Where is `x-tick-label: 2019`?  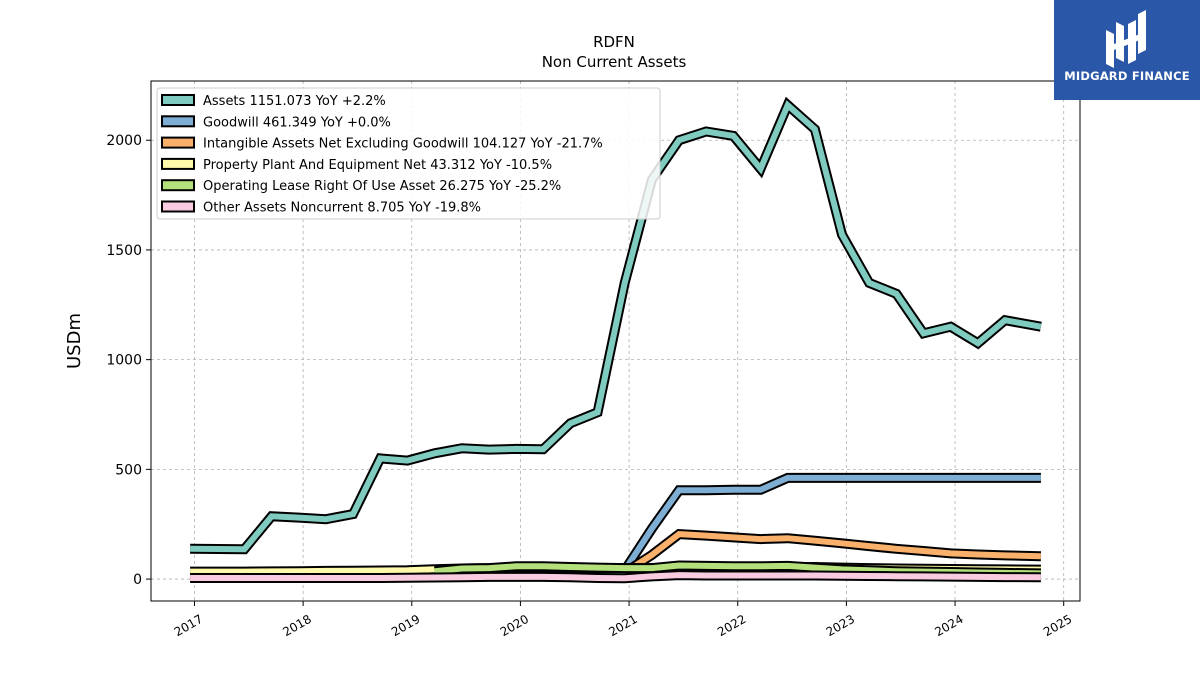
x-tick-label: 2019 is located at coordinates (405, 625).